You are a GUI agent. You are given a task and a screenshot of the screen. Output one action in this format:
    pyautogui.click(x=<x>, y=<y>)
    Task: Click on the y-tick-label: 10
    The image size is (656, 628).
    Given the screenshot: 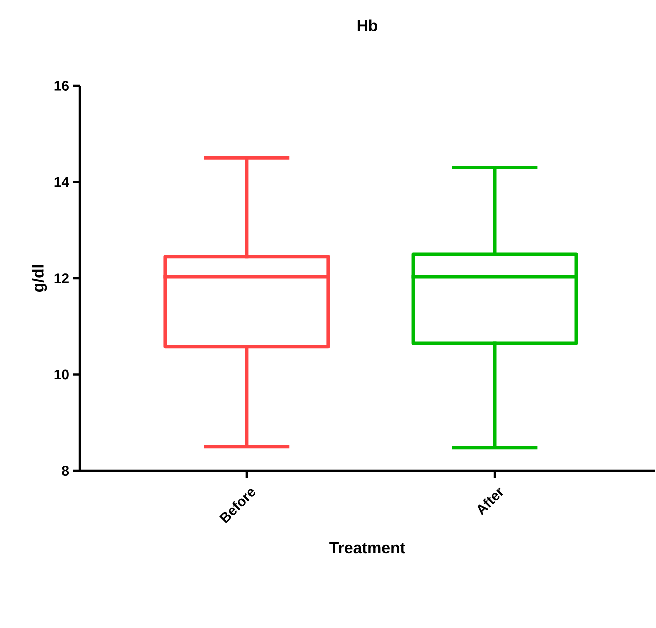 What is the action you would take?
    pyautogui.click(x=61, y=375)
    